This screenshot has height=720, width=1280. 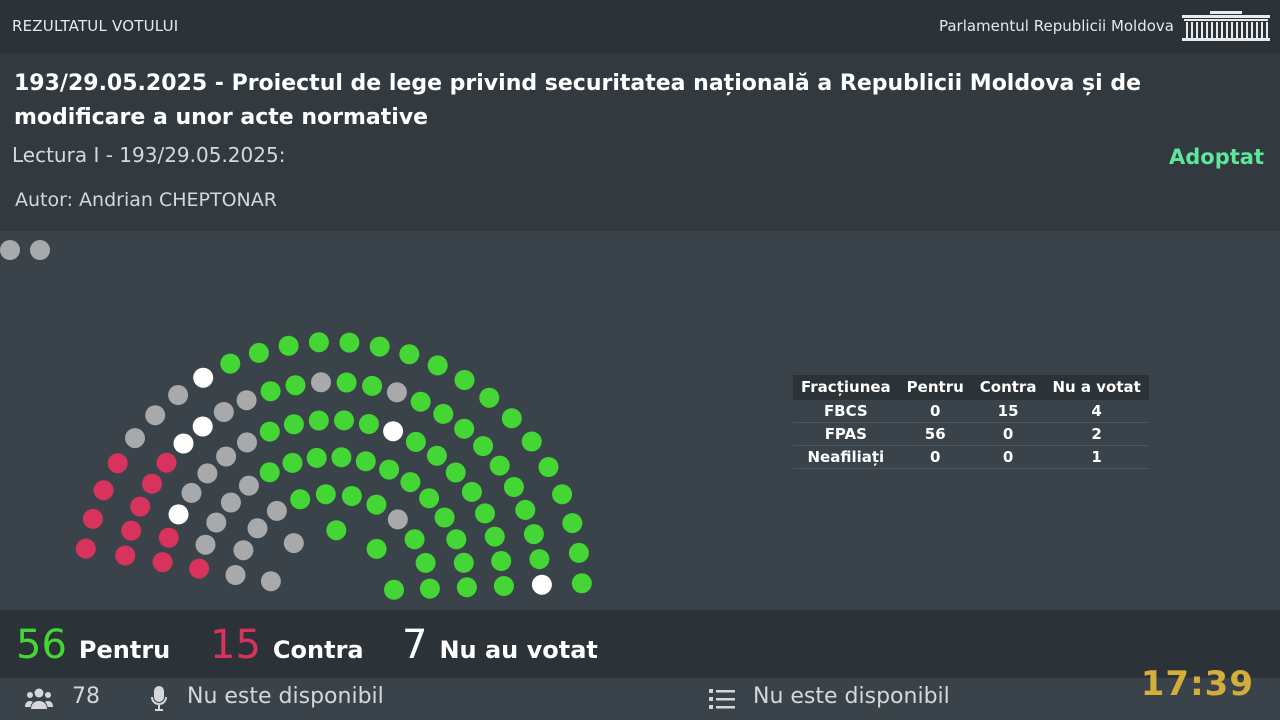 I want to click on col-faction: Fracțiunea, so click(x=846, y=387).